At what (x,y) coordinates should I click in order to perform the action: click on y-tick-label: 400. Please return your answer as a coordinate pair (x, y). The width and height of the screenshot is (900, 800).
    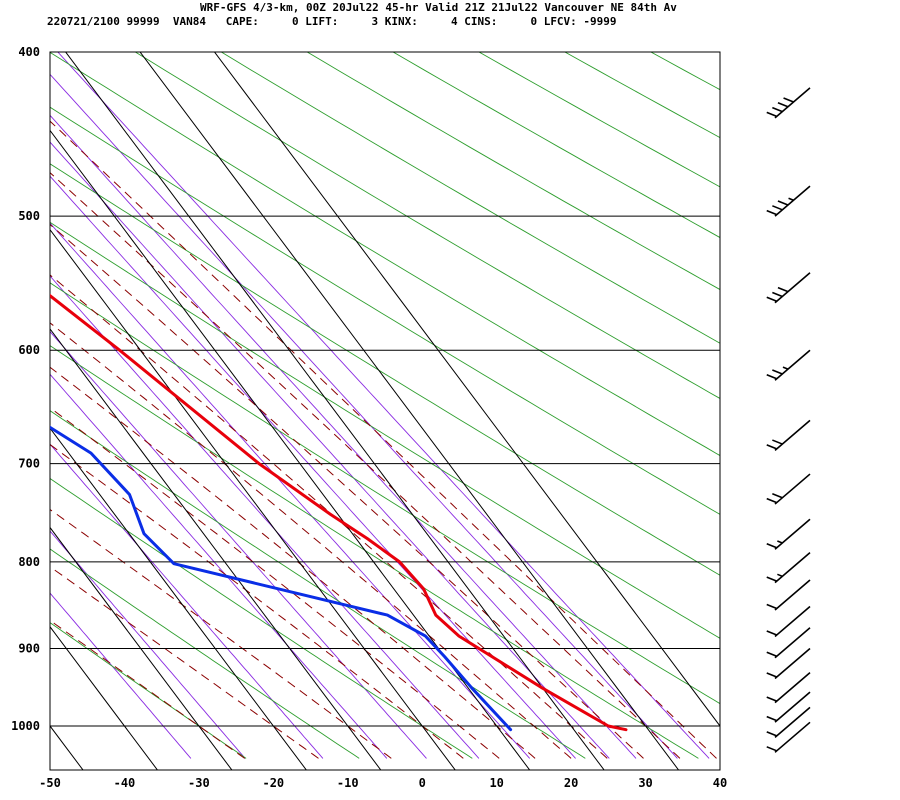
    Looking at the image, I should click on (29, 52).